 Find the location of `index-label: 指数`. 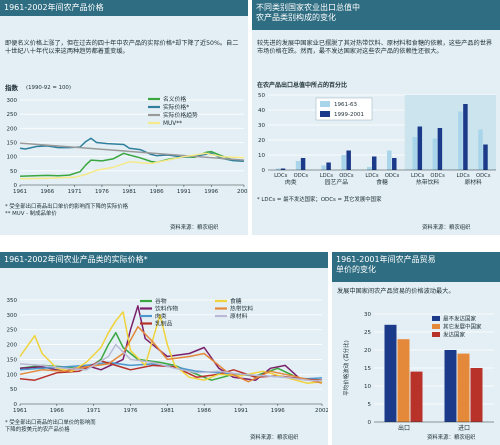

index-label: 指数 is located at coordinates (11, 88).